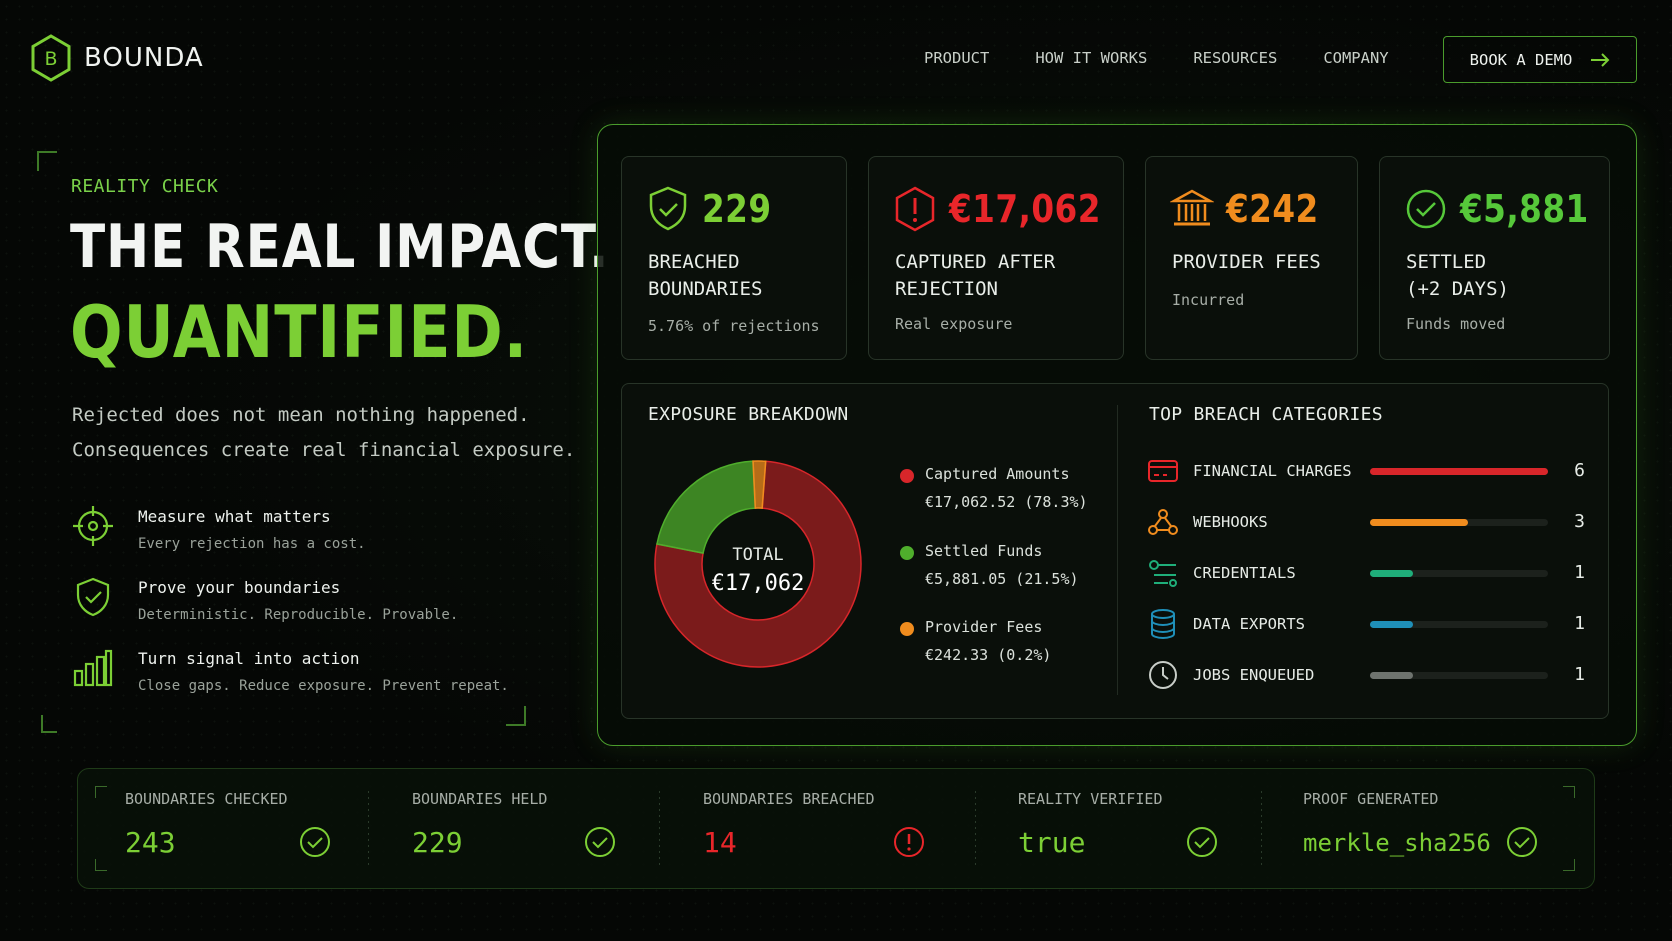 This screenshot has width=1672, height=941. What do you see at coordinates (984, 627) in the screenshot?
I see `legend-name: Provider Fees` at bounding box center [984, 627].